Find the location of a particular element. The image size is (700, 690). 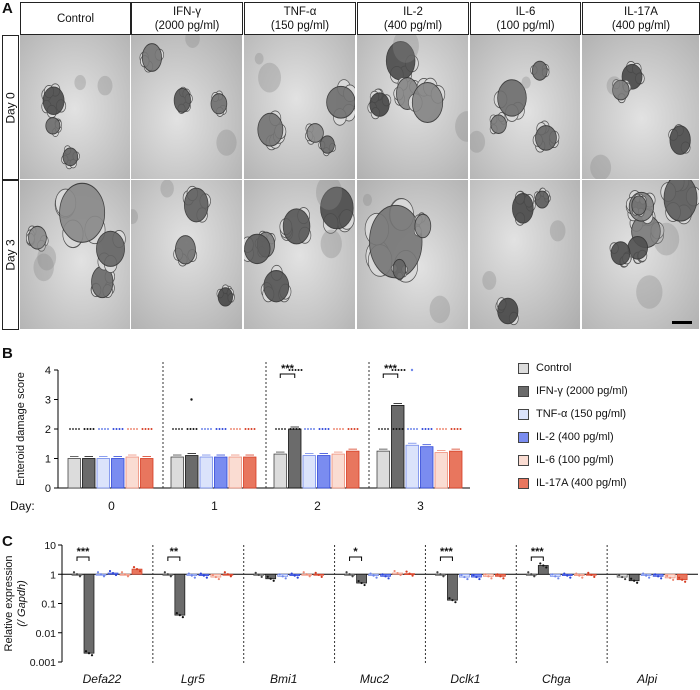

panel-b-letter: B is located at coordinates (7, 353).